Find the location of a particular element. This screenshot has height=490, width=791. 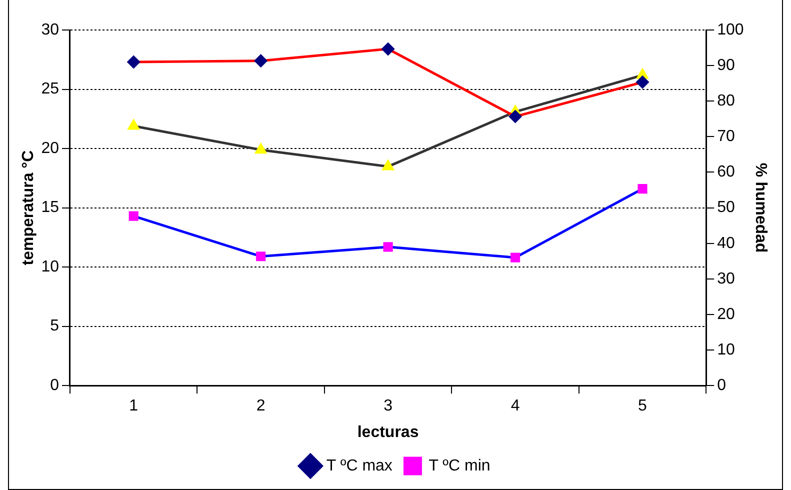

y2-tick-label: 70 is located at coordinates (726, 137).